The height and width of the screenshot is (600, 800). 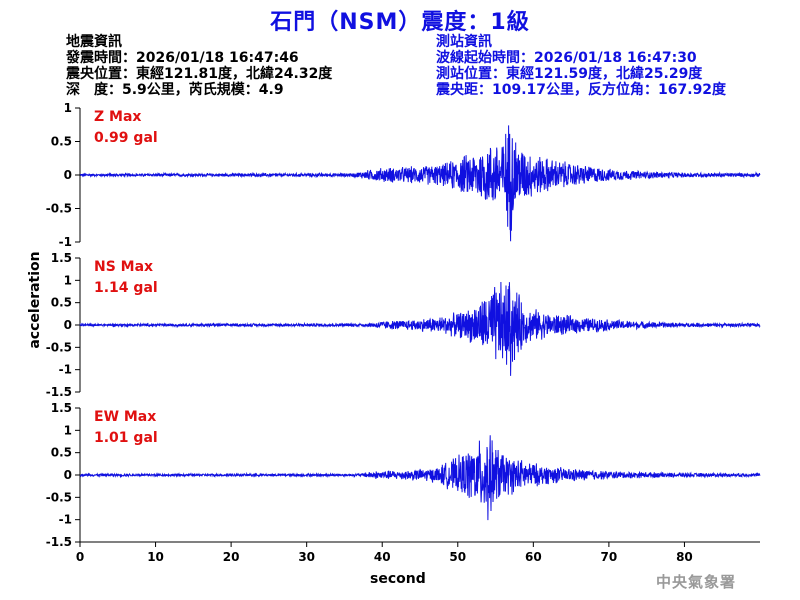 I want to click on x-tick-label: 70, so click(x=609, y=557).